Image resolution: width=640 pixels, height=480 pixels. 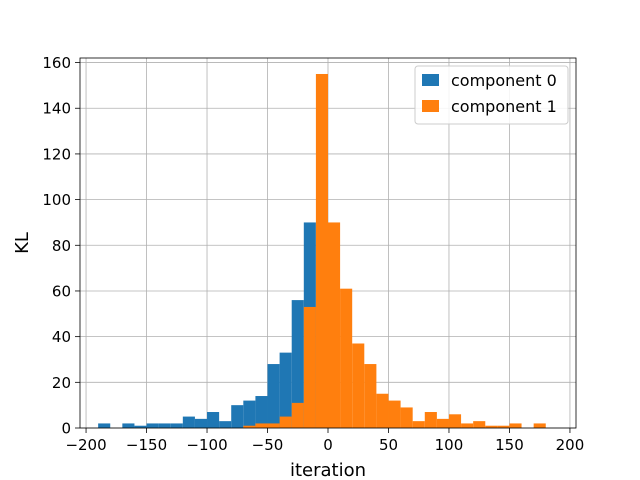 I want to click on y-tick-label: 100, so click(x=56, y=200).